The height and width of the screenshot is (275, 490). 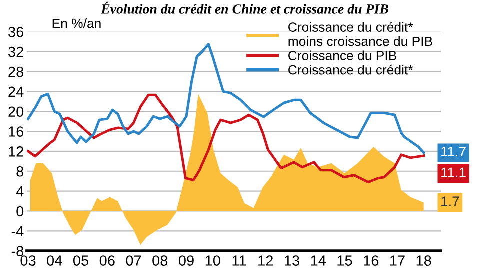 What do you see at coordinates (351, 69) in the screenshot?
I see `legend-label: Croissance du crédit*` at bounding box center [351, 69].